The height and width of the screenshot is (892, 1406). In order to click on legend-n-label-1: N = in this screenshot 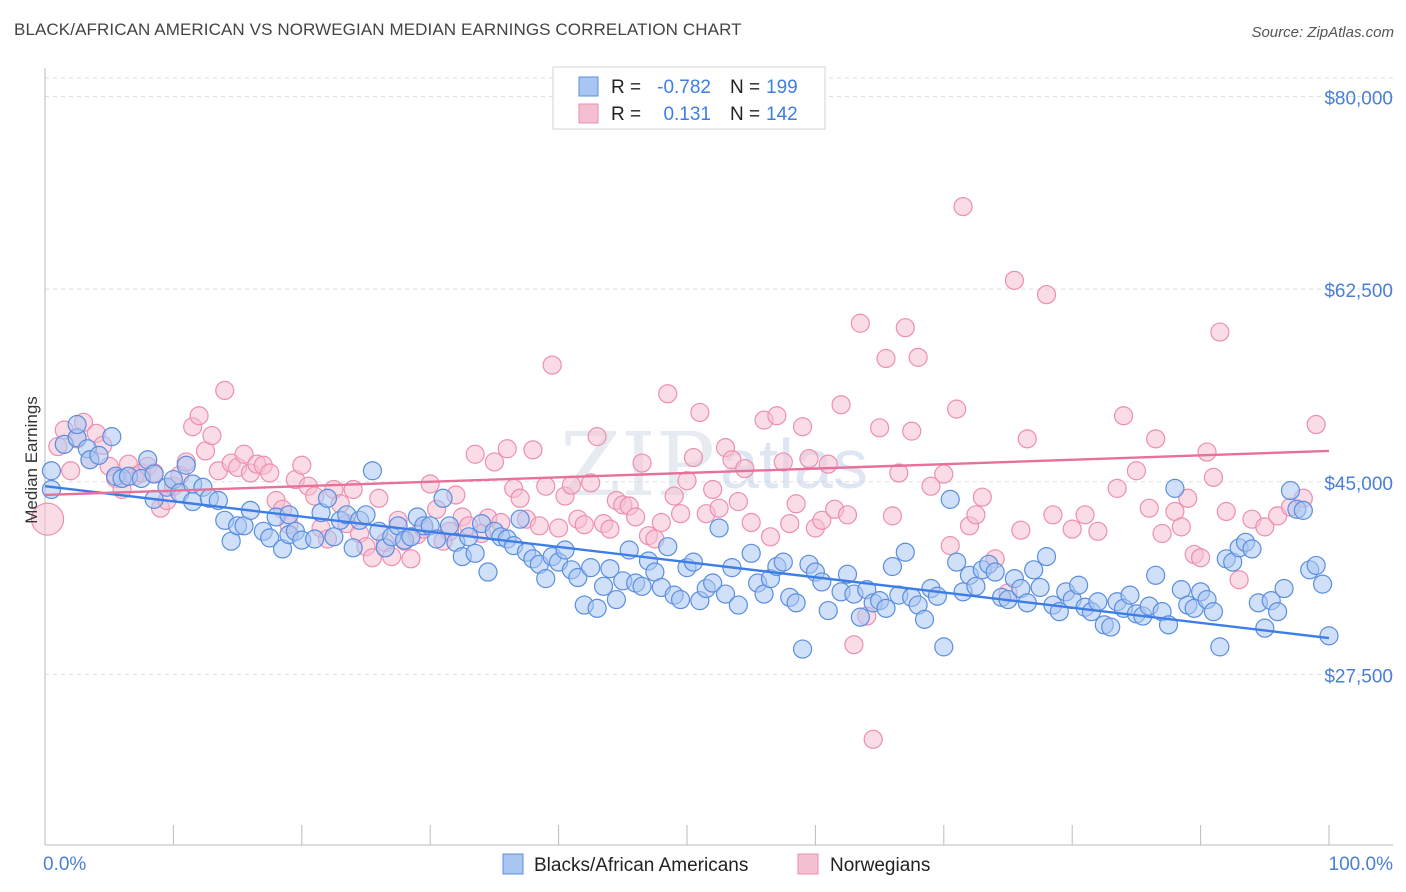, I will do `click(745, 87)`.